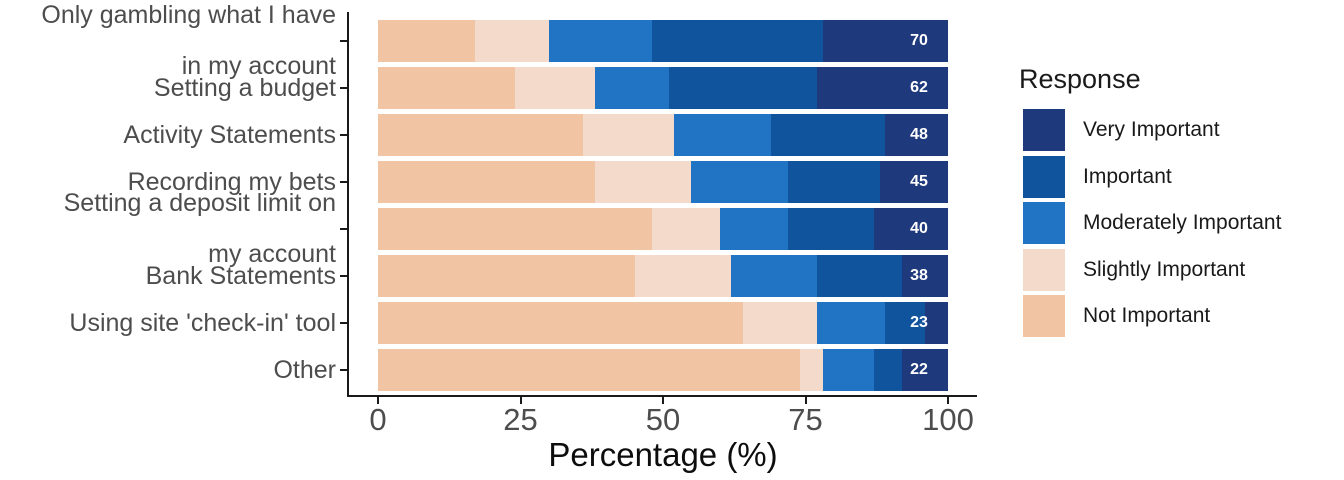  Describe the element at coordinates (1182, 222) in the screenshot. I see `legend-item-label-moderately-important: Moderately Important` at that location.